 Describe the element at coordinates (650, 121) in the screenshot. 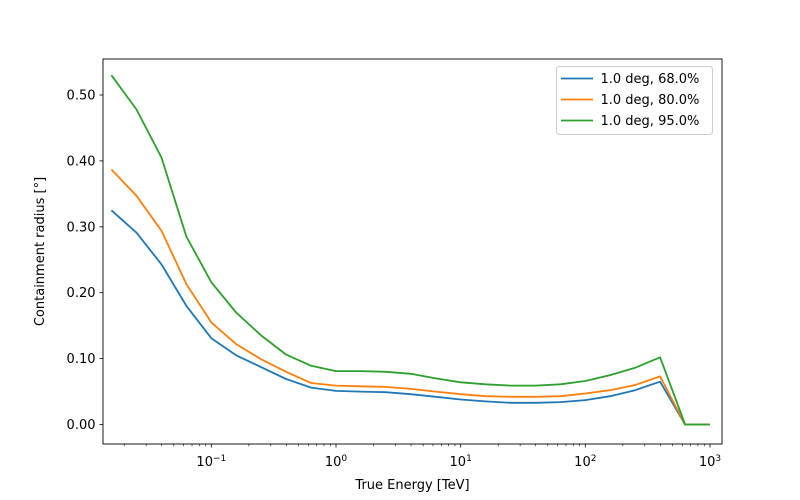

I see `legend-label: 1.0 deg, 95.0%` at that location.